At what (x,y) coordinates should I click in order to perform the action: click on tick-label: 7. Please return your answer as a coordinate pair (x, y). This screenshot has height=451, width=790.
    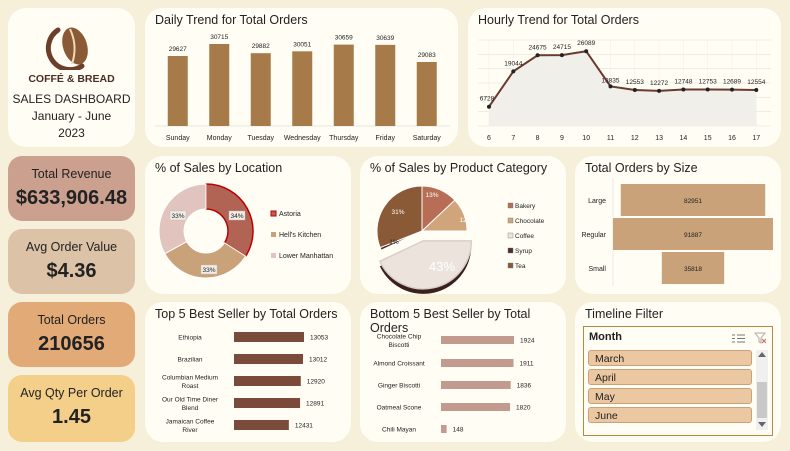
    Looking at the image, I should click on (513, 138).